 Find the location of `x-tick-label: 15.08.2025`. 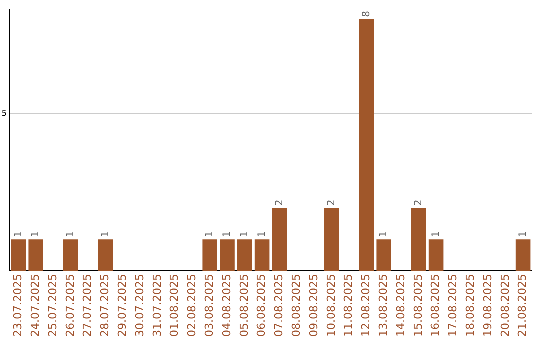

x-tick-label: 15.08.2025 is located at coordinates (418, 306).